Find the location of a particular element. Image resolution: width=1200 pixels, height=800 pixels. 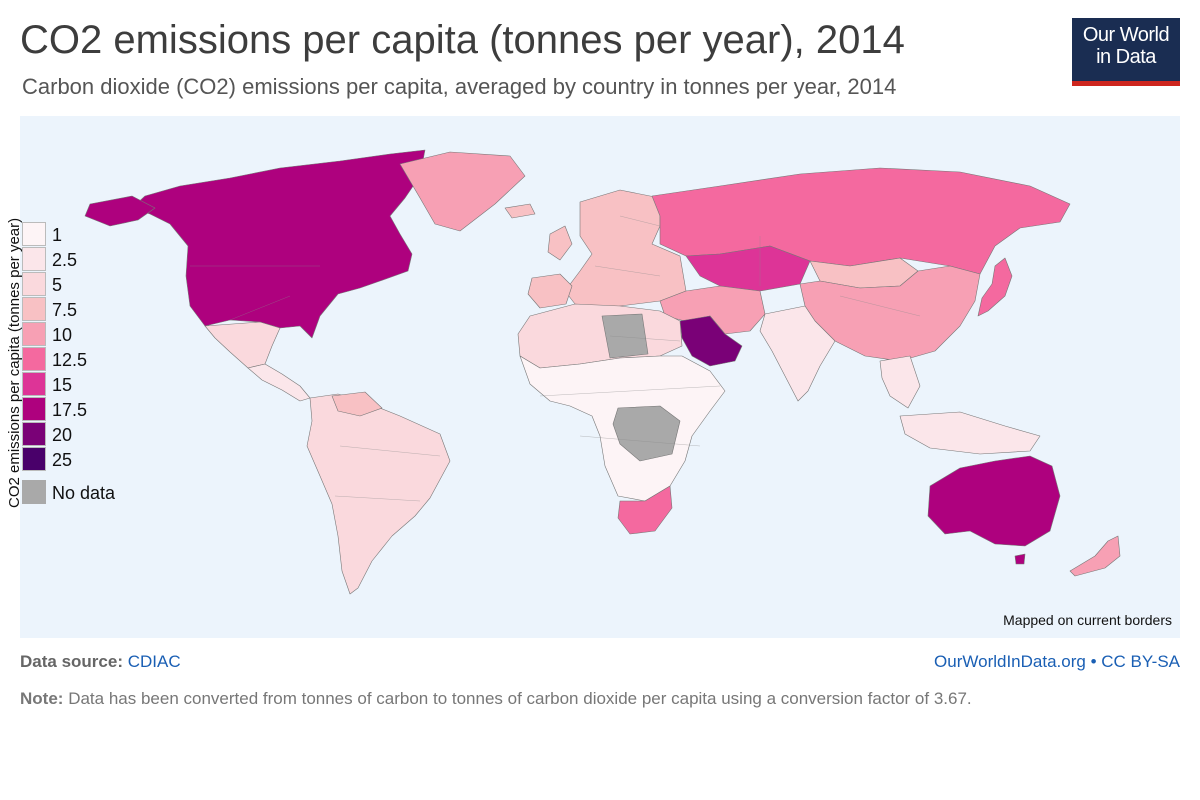

legend-item: 17.5 is located at coordinates (82, 409).